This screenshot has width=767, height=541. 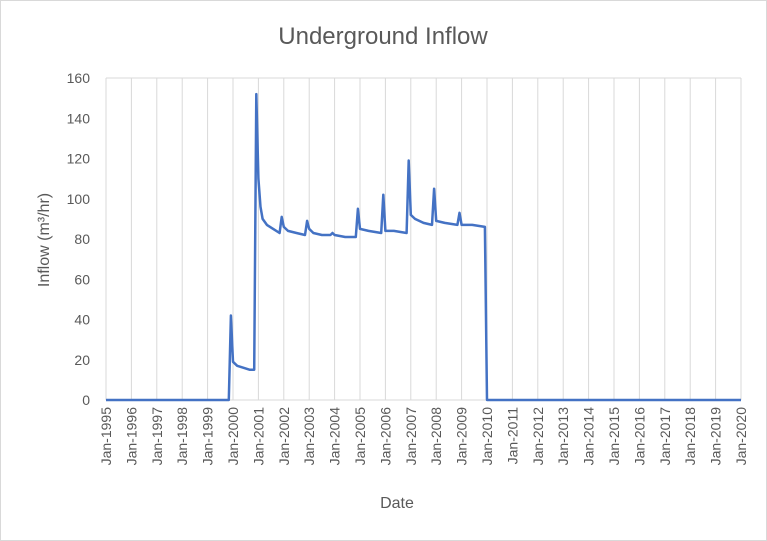 I want to click on y-tick-label: 60, so click(x=82, y=279).